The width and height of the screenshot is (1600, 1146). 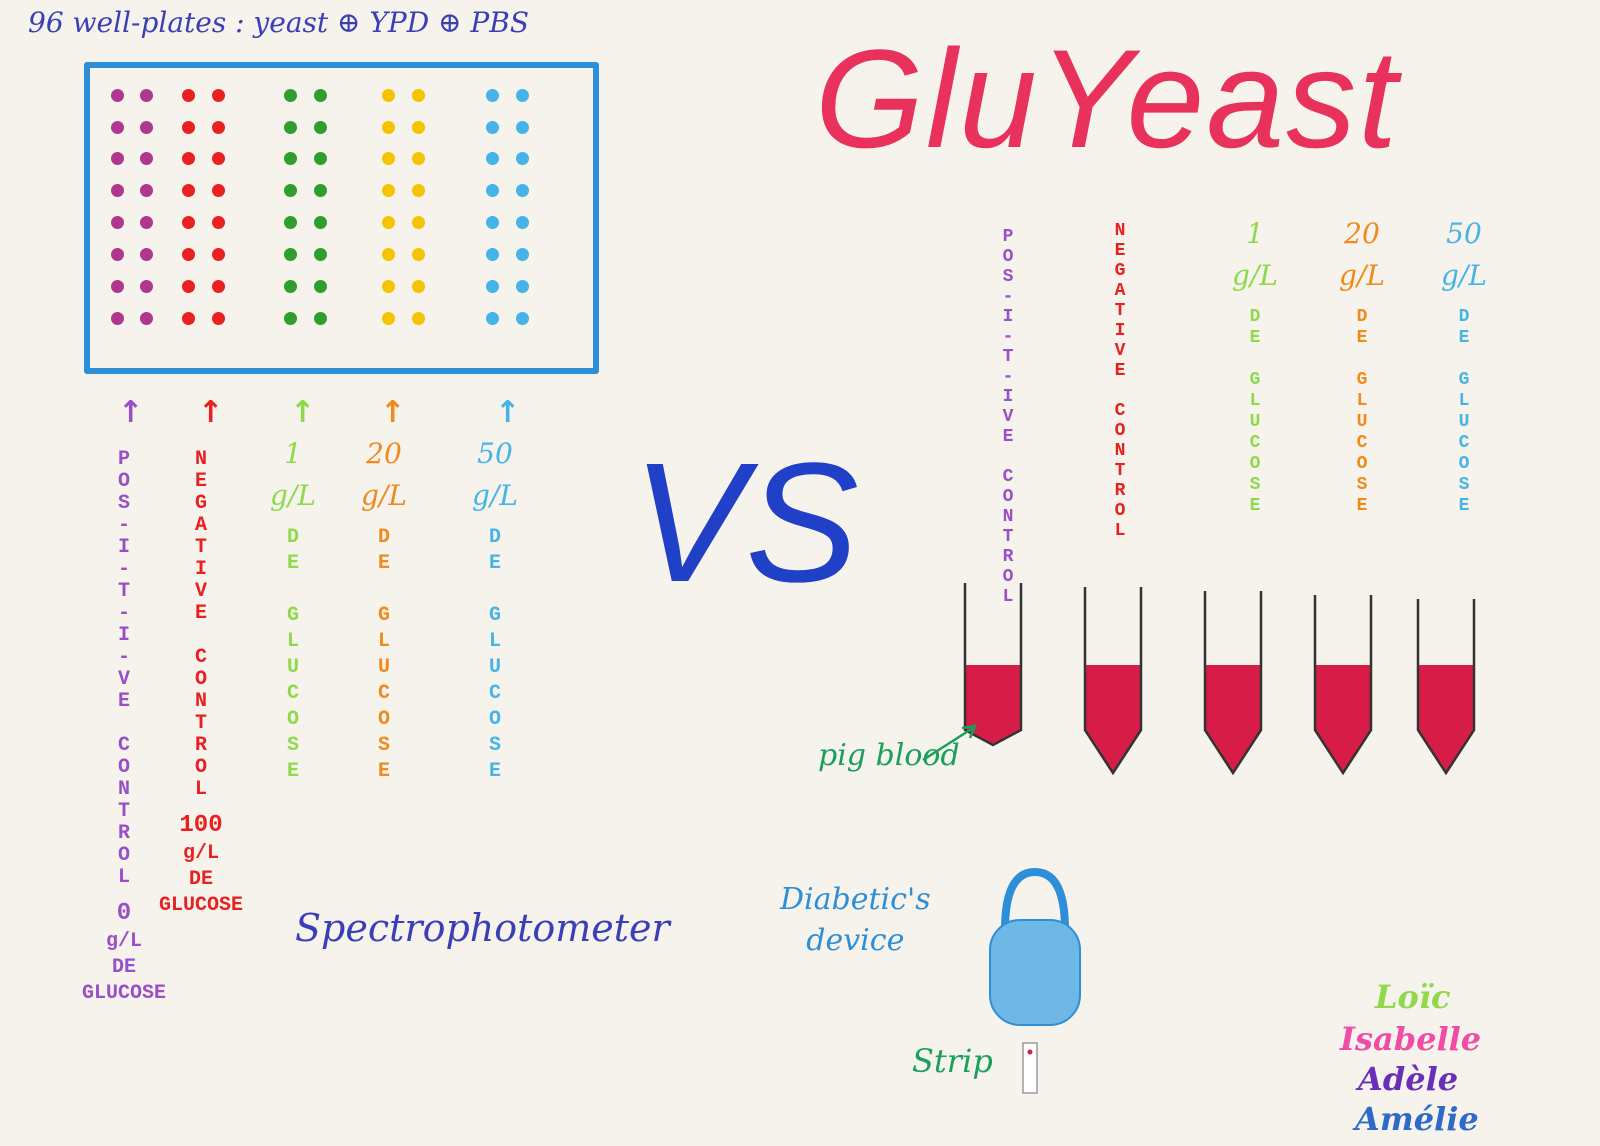 What do you see at coordinates (1008, 377) in the screenshot?
I see `tube-label-letter: -` at bounding box center [1008, 377].